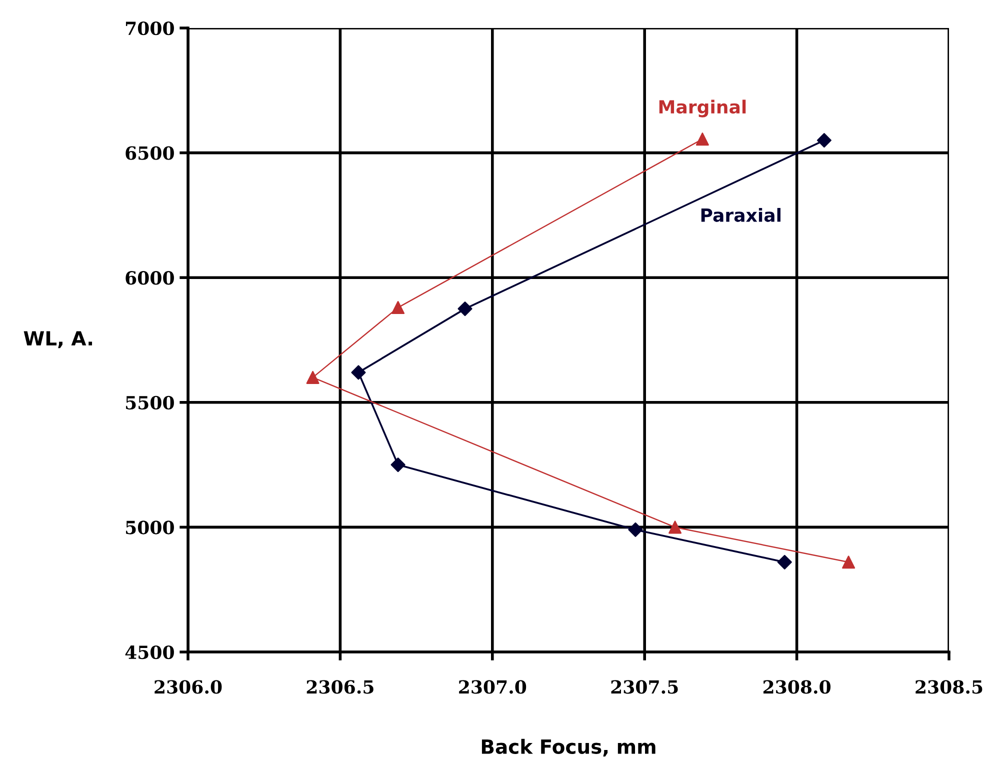 Image resolution: width=997 pixels, height=779 pixels. Describe the element at coordinates (492, 687) in the screenshot. I see `x-tick-label: 2307.0` at that location.